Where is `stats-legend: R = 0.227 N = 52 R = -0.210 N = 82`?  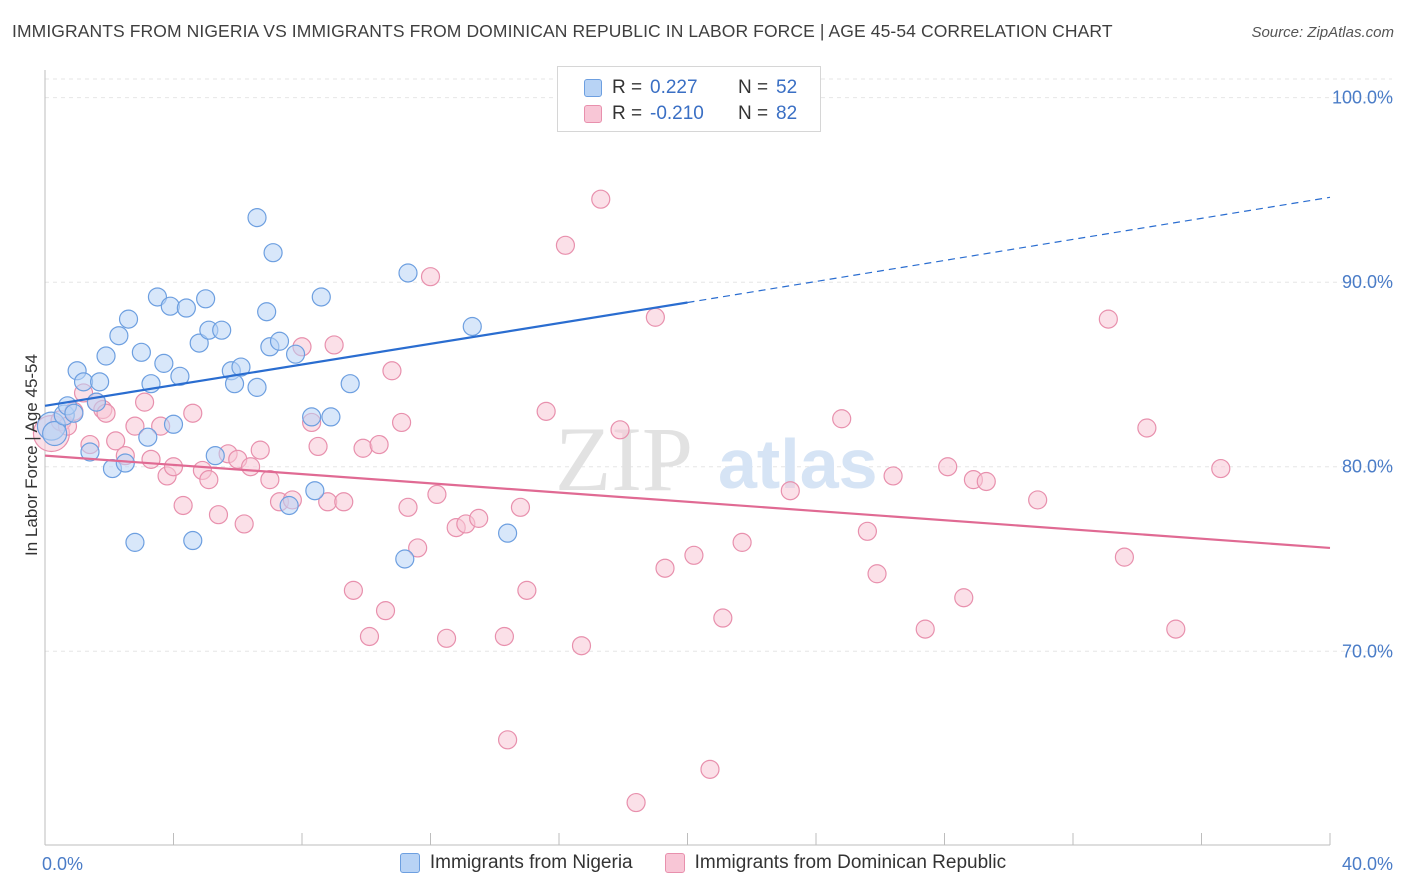 stats-legend: R = 0.227 N = 52 R = -0.210 N = 82 is located at coordinates (689, 99).